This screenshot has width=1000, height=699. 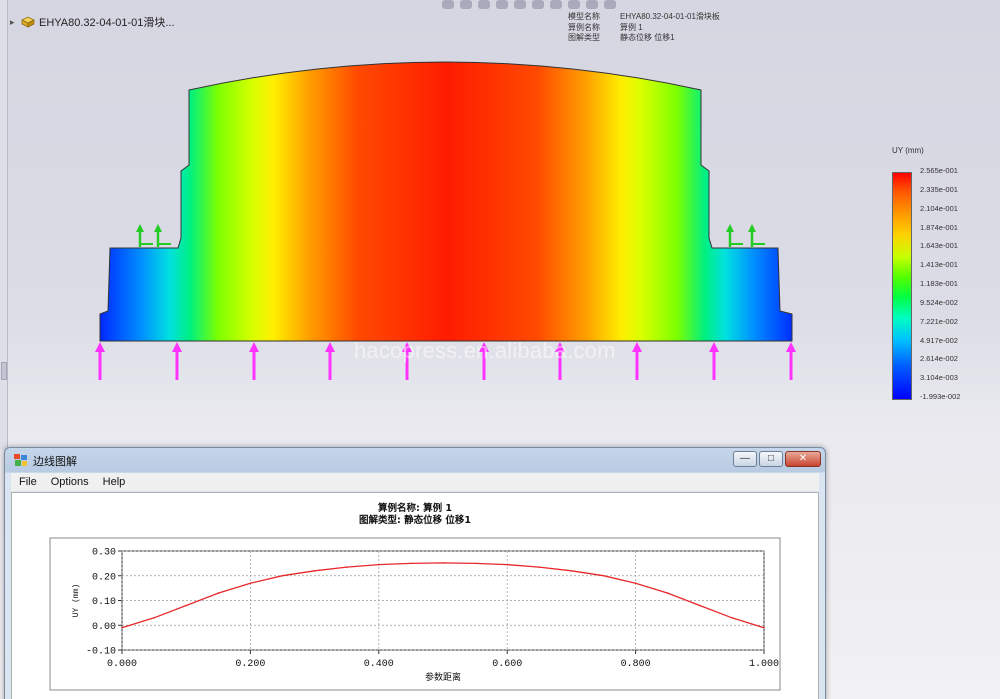 What do you see at coordinates (450, 235) in the screenshot?
I see `fixture-arrows` at bounding box center [450, 235].